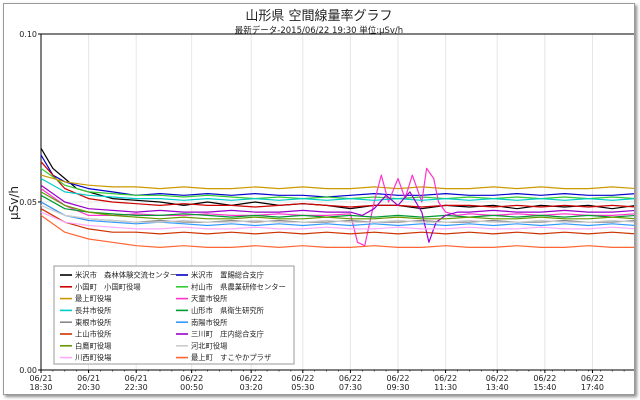 Image resolution: width=640 pixels, height=400 pixels. What do you see at coordinates (136, 387) in the screenshot?
I see `x-tick-time: 22:30` at bounding box center [136, 387].